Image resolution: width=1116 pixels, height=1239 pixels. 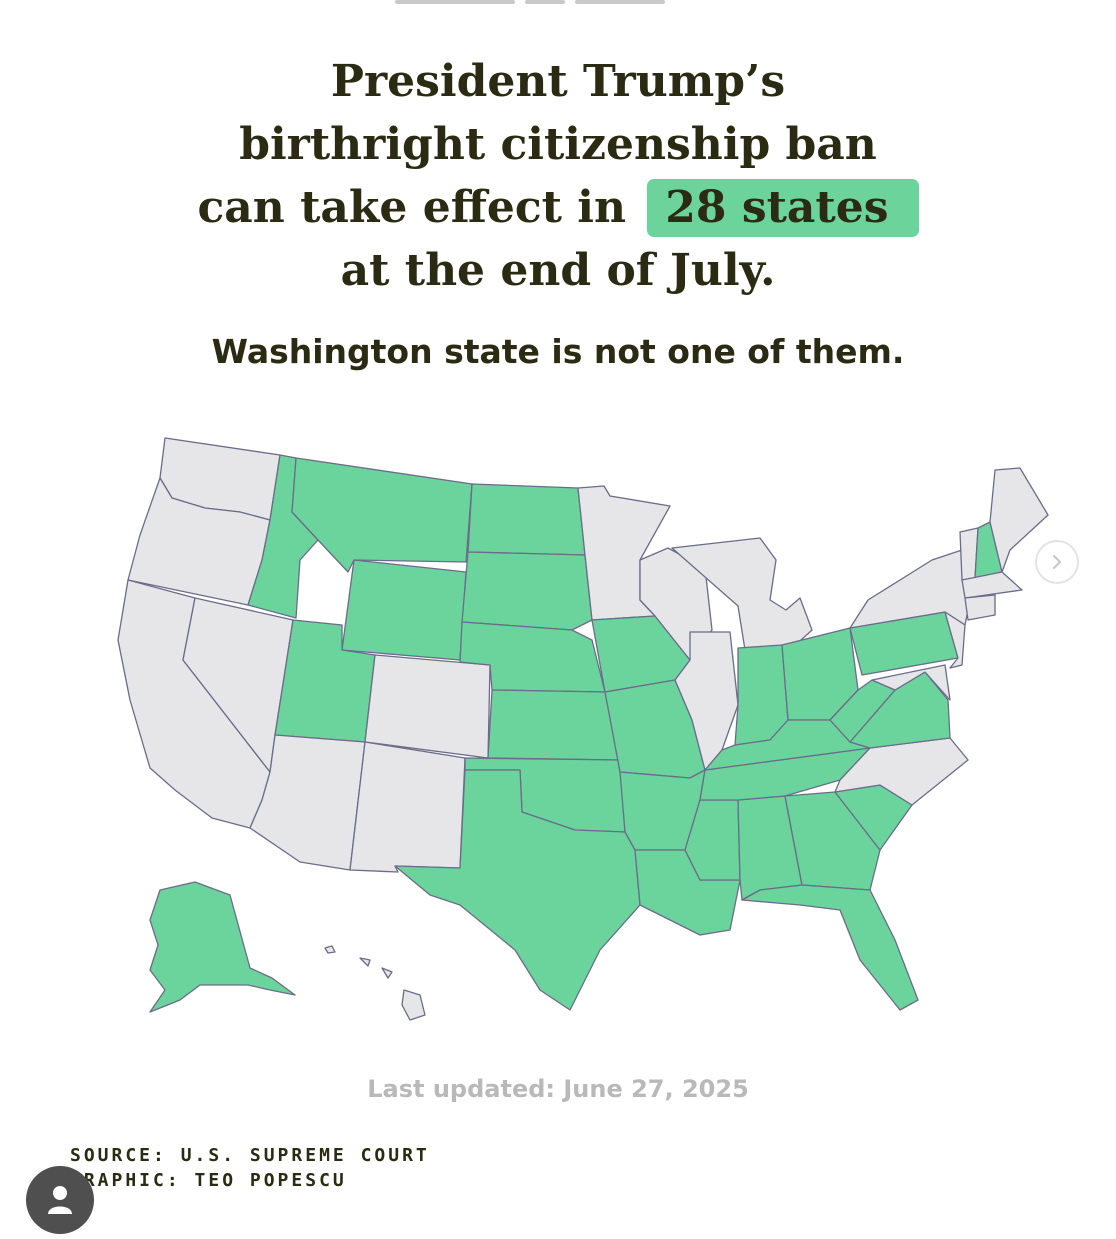 What do you see at coordinates (427, 706) in the screenshot?
I see `state-CO` at bounding box center [427, 706].